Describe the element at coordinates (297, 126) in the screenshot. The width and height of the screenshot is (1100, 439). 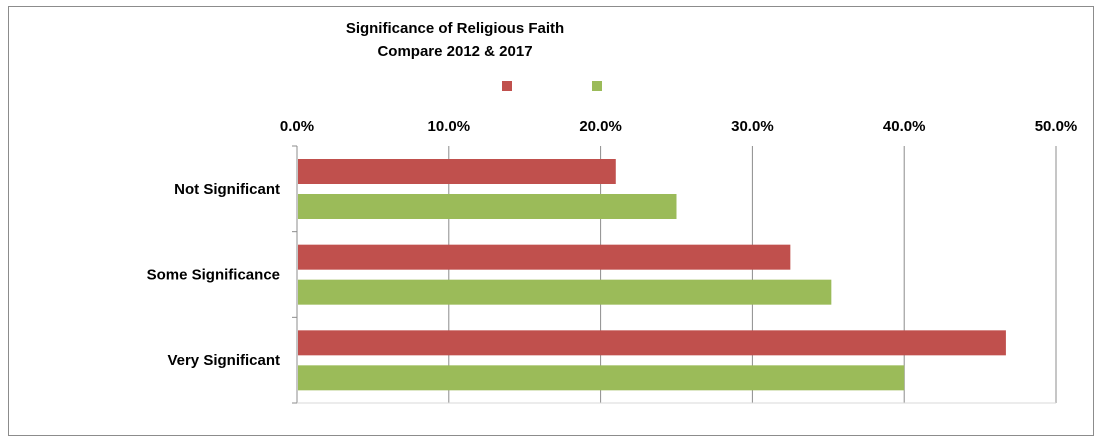
I see `x-tick-label: 0.0%` at that location.